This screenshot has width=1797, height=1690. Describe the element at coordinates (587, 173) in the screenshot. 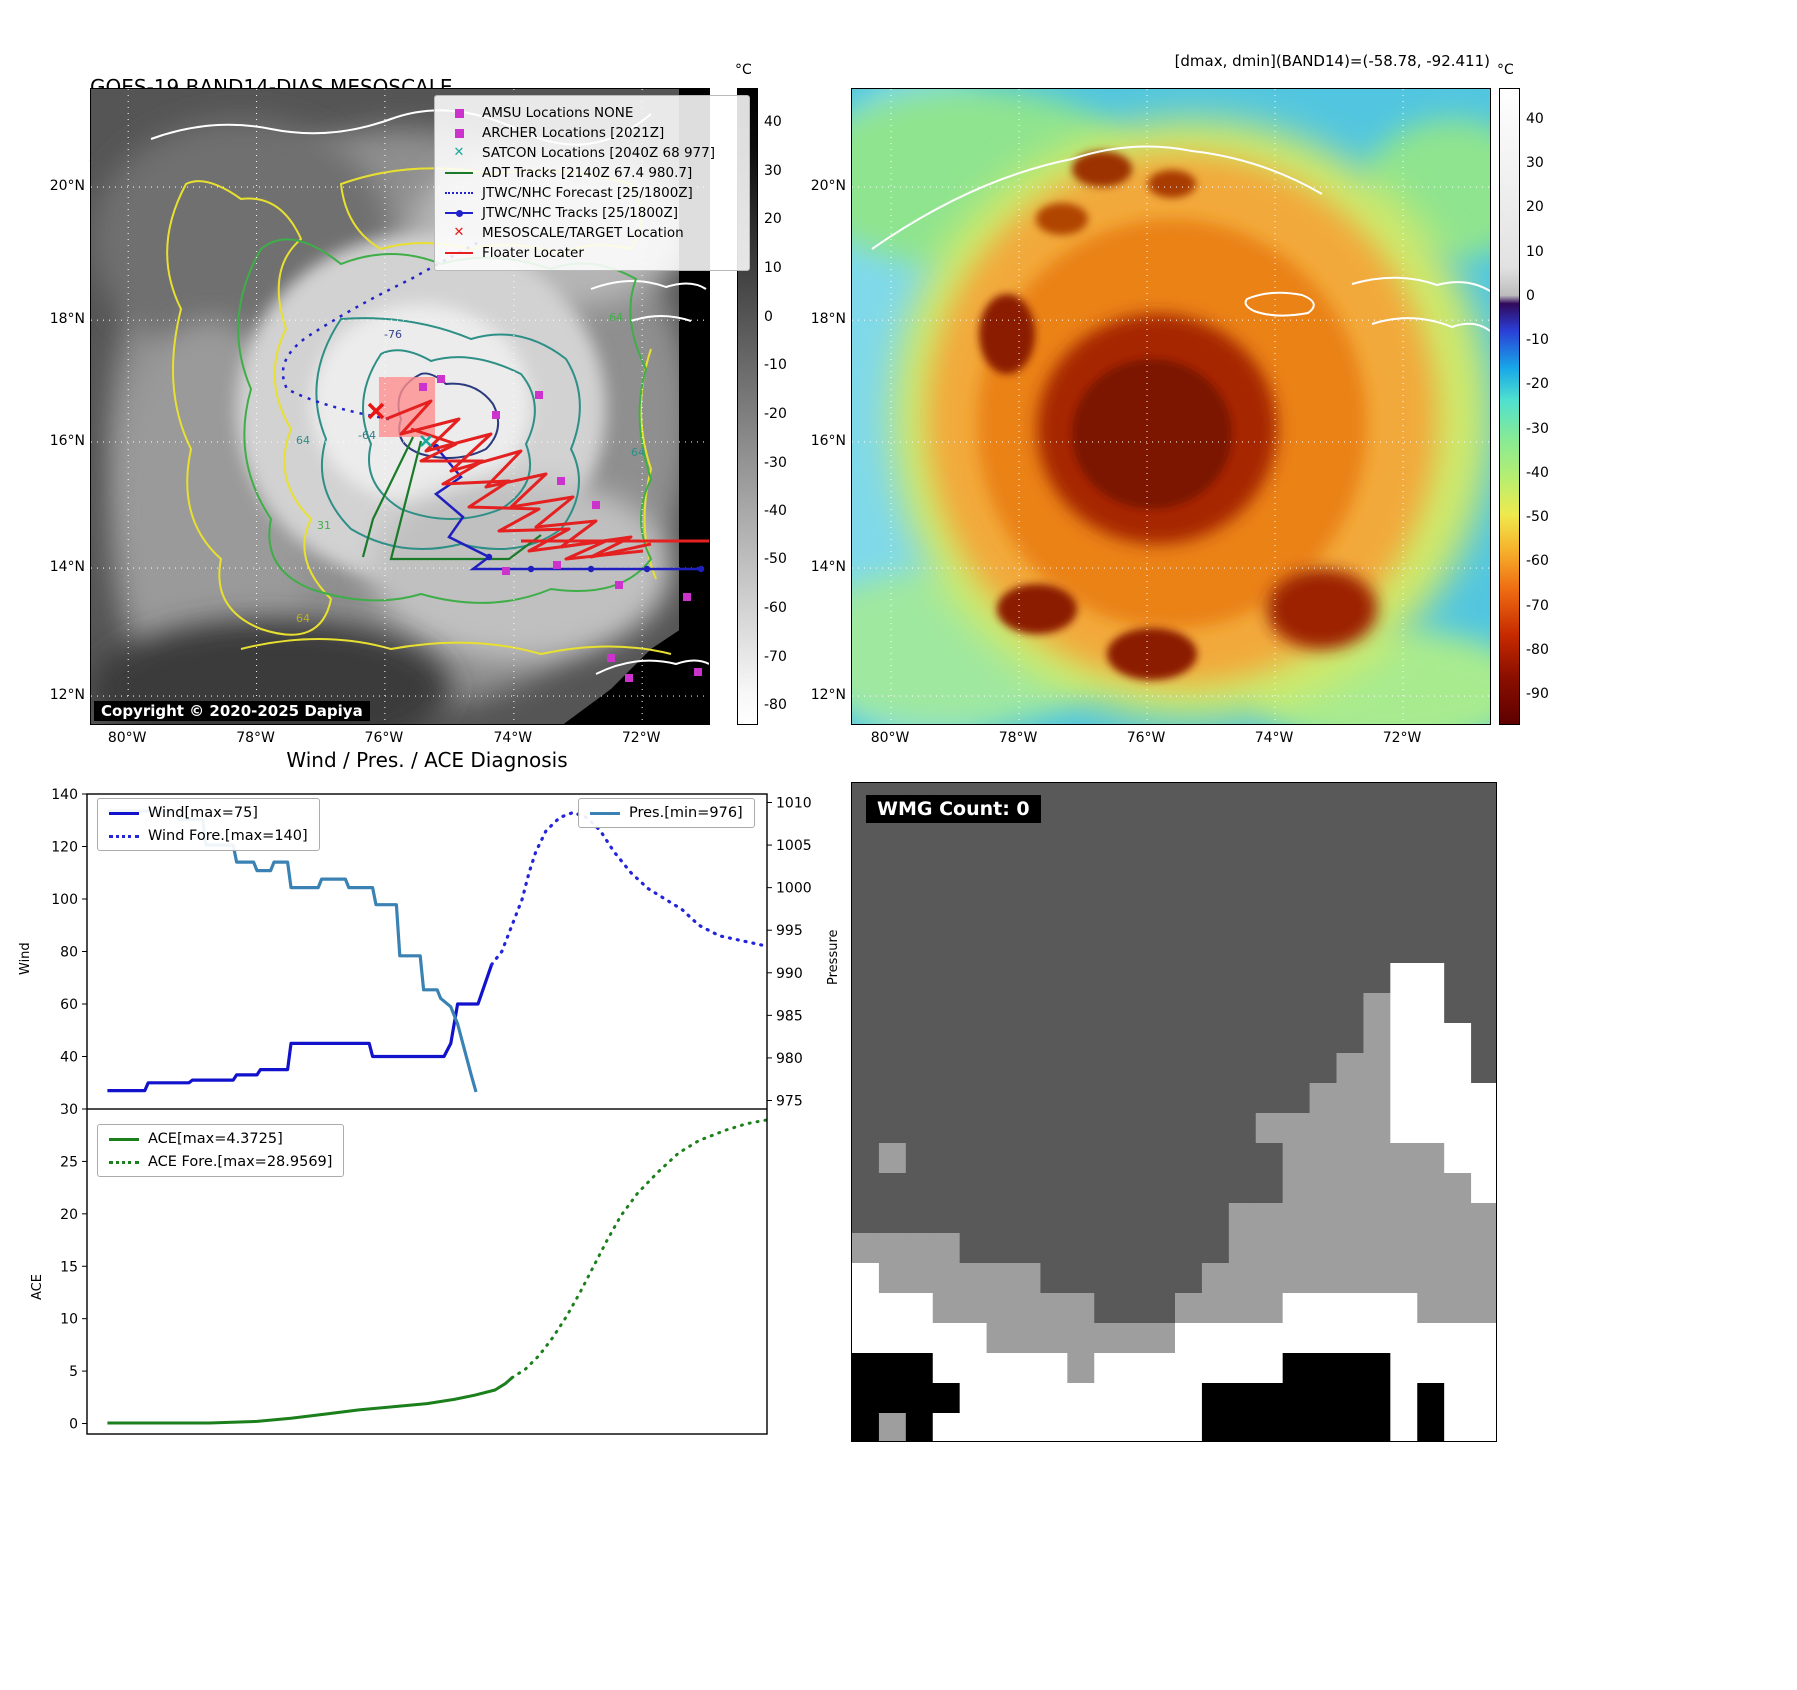

I see `legend-label: ADT Tracks [2140Z 67.4 980.7]` at that location.